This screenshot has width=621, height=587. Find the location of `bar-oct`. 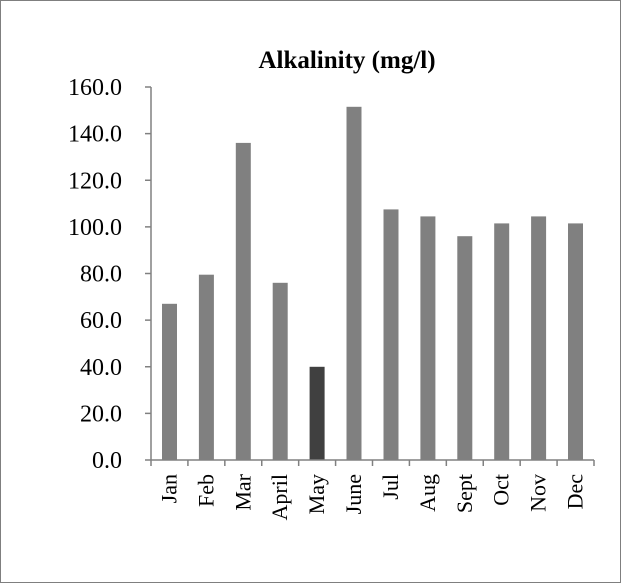

bar-oct is located at coordinates (502, 341).